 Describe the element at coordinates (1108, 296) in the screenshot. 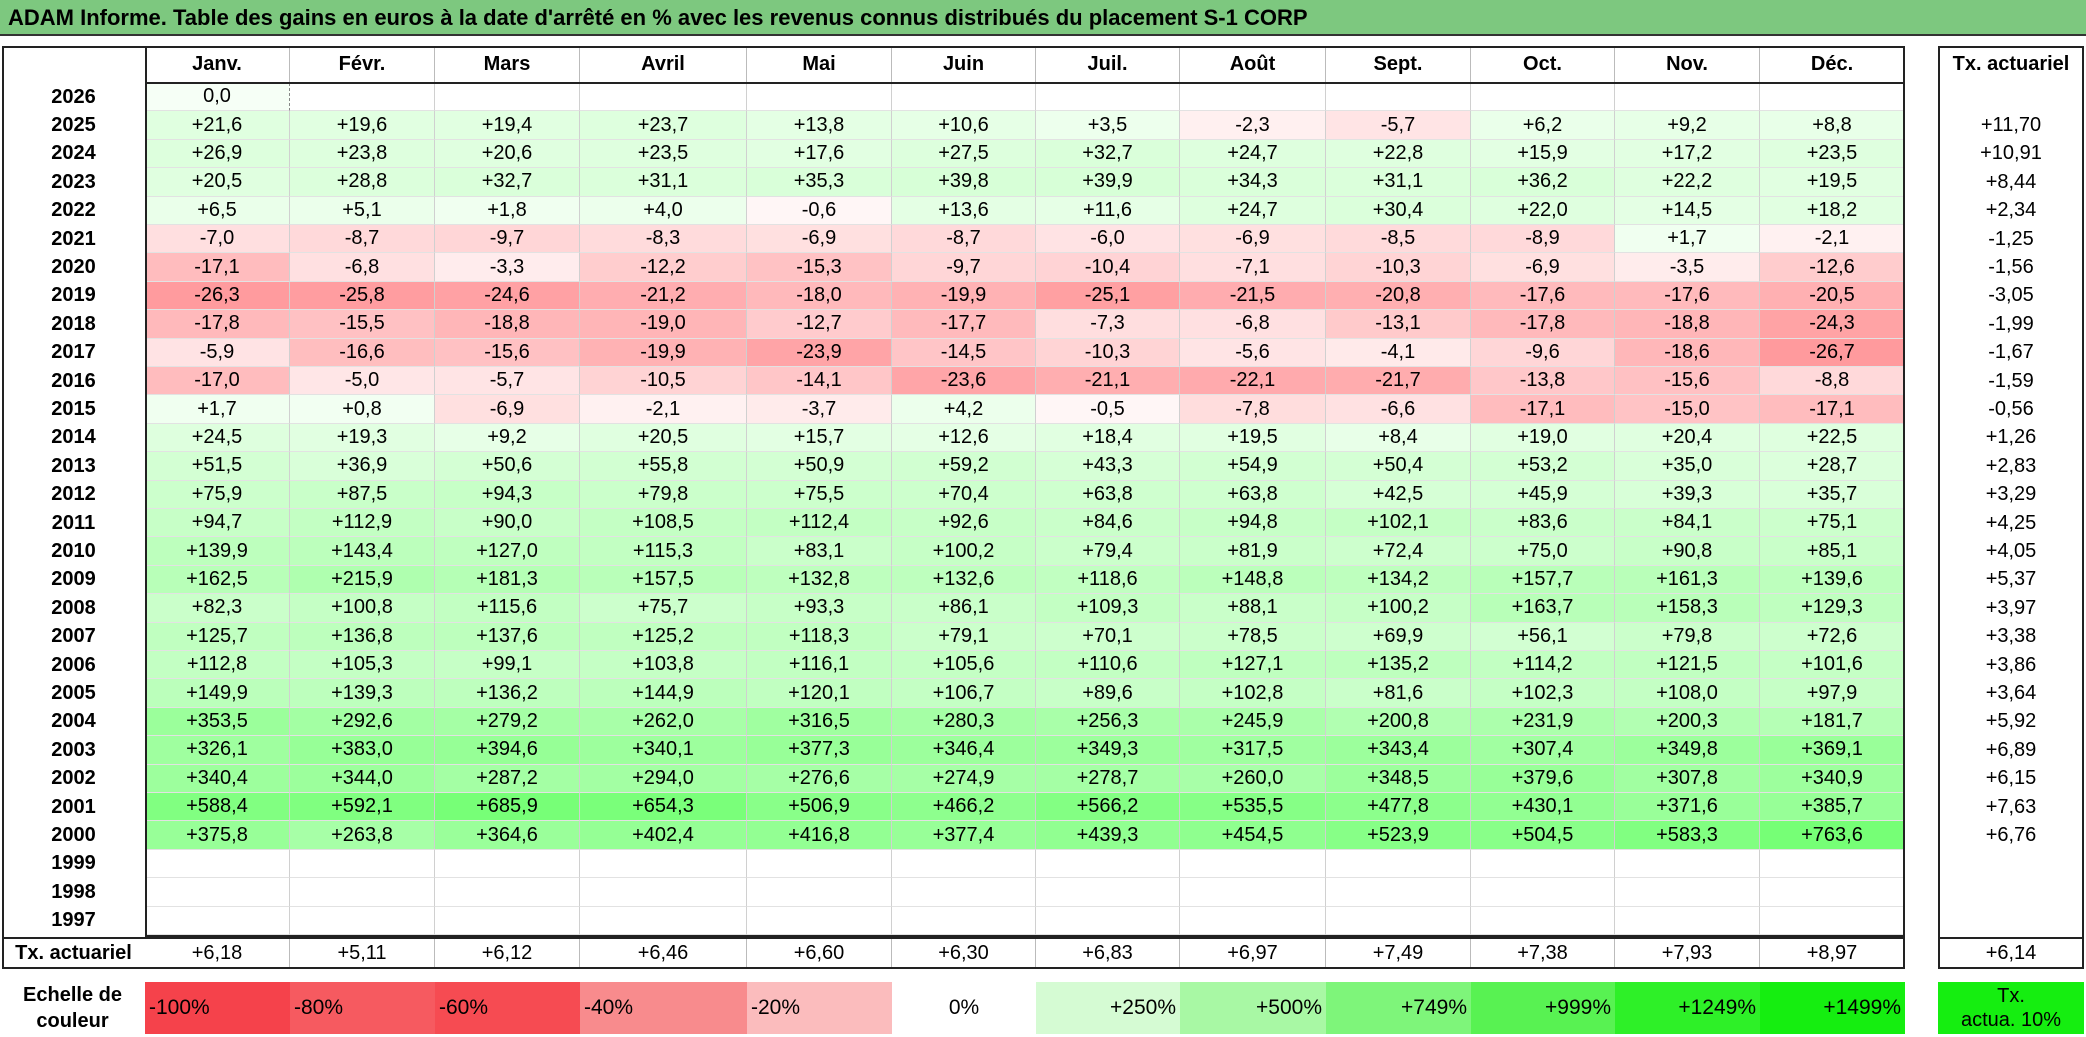

I see `table-cell: -25,1` at that location.